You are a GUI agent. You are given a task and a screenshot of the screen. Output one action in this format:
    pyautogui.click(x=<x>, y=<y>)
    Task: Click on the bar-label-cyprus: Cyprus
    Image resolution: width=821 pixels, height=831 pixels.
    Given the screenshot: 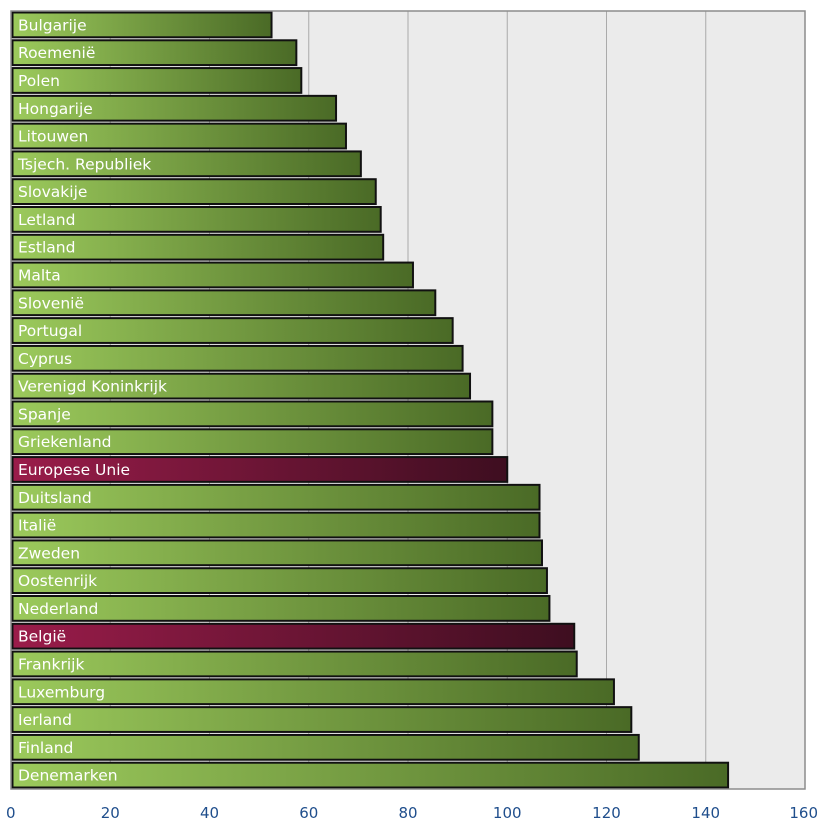 What is the action you would take?
    pyautogui.click(x=45, y=359)
    